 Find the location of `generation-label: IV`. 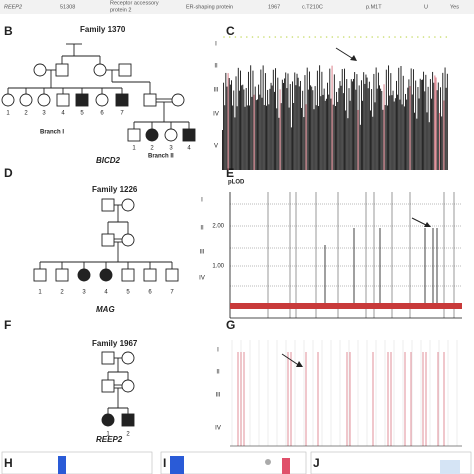

generation-label: IV is located at coordinates (218, 429).